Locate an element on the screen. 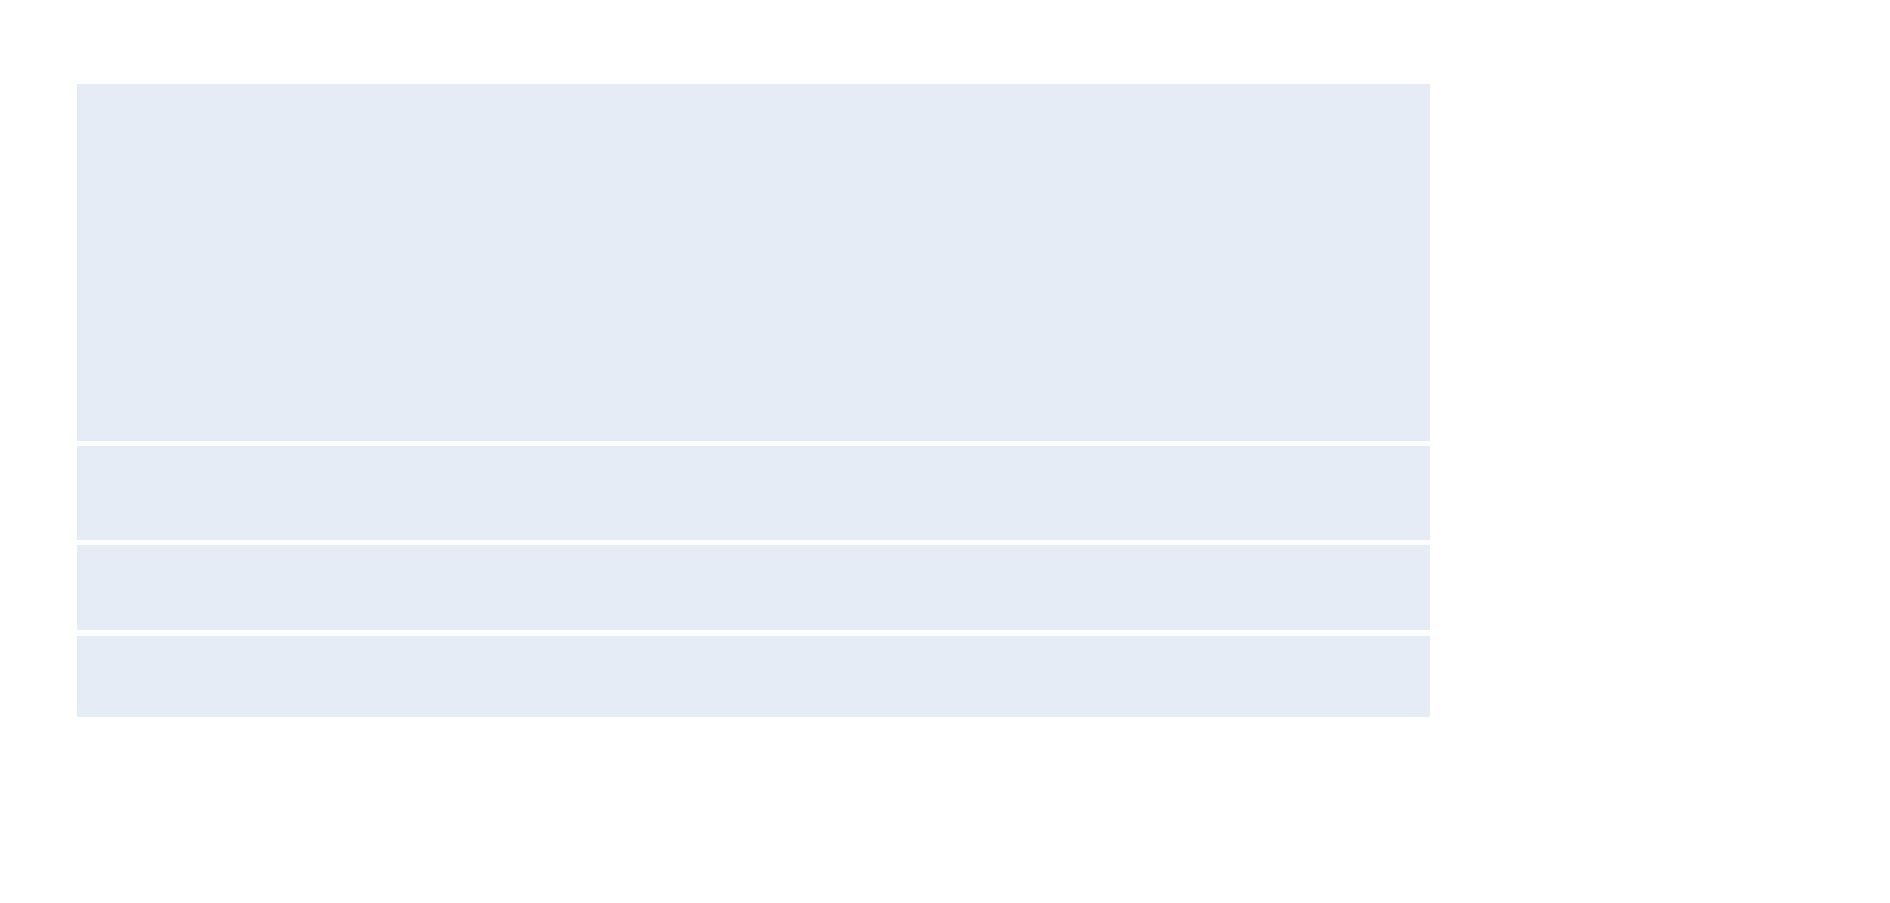  rsi-subplot is located at coordinates (753, 676).